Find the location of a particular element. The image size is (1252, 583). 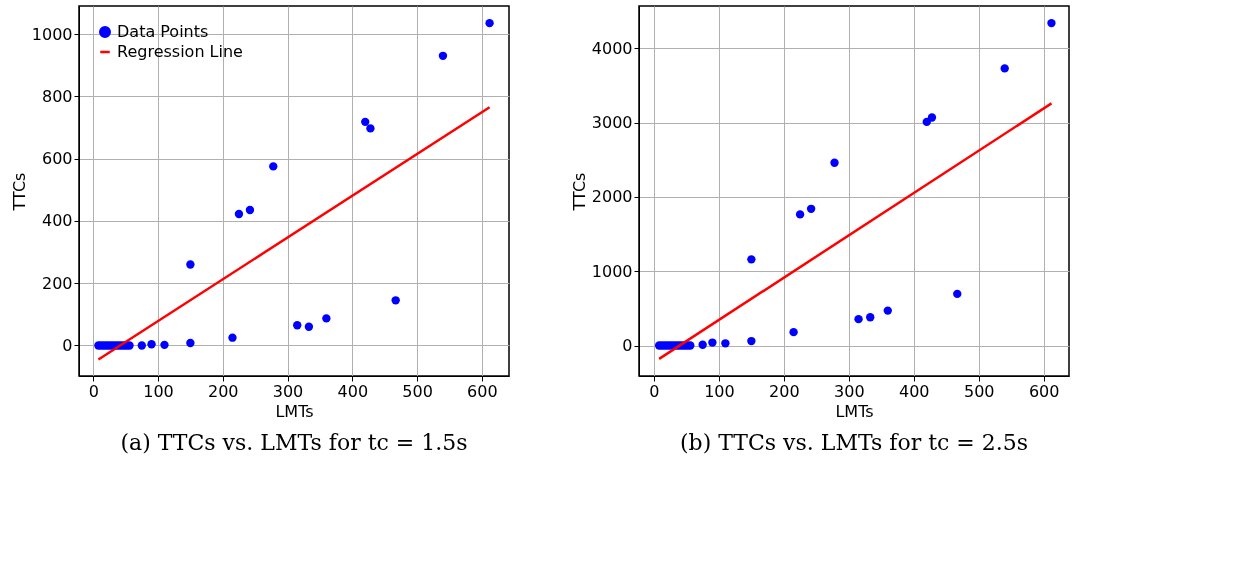

y-tick-label: 200 is located at coordinates (57, 283).